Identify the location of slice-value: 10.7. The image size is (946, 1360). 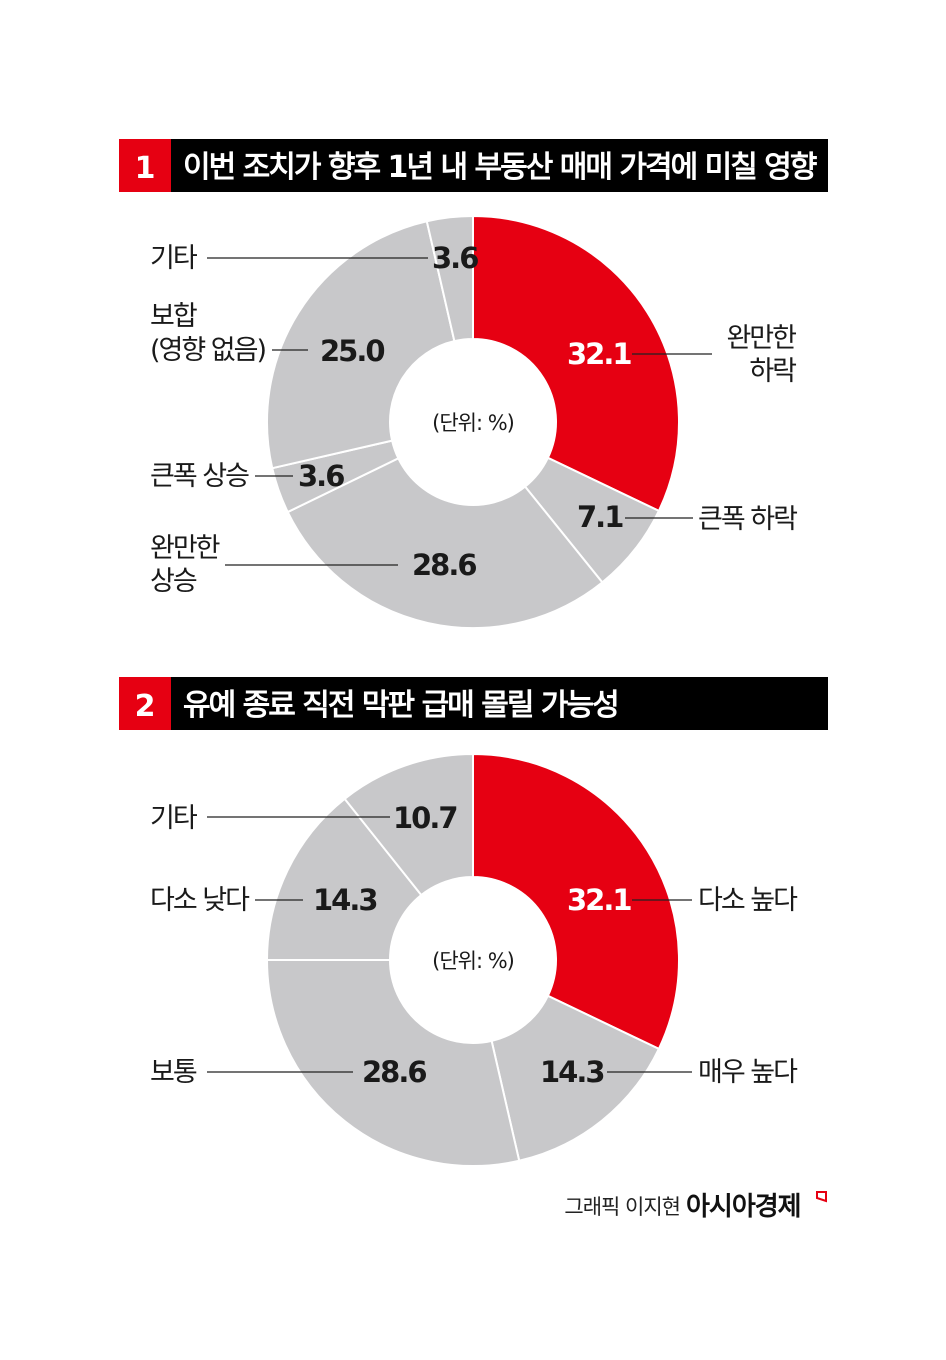
(425, 818).